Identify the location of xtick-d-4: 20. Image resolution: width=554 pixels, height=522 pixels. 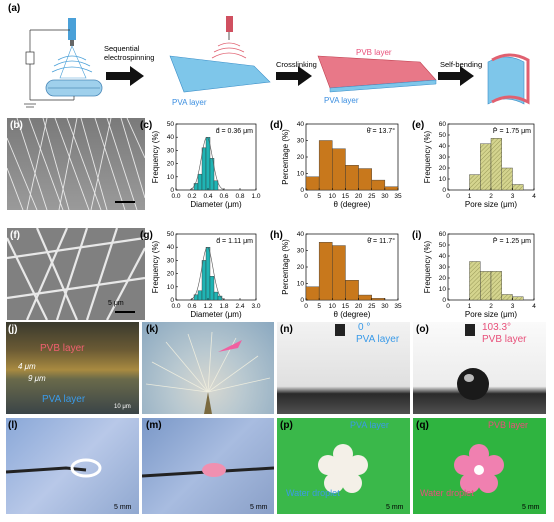
(359, 196).